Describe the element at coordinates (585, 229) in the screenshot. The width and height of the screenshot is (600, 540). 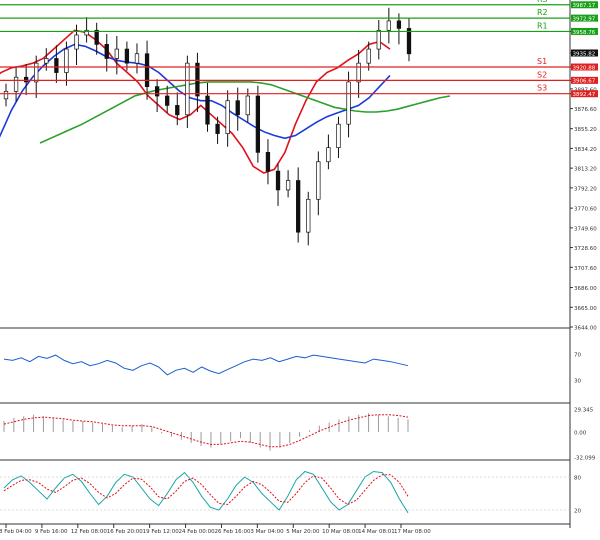
I see `price-tick-label: 3749.60` at that location.